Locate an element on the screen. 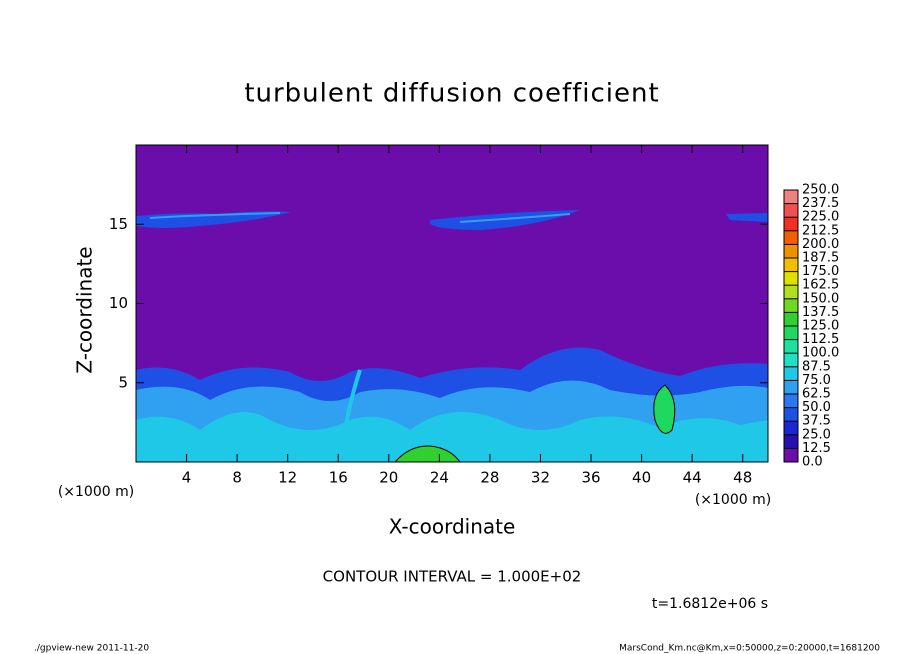  colorbar-label: 87.5 is located at coordinates (816, 366).